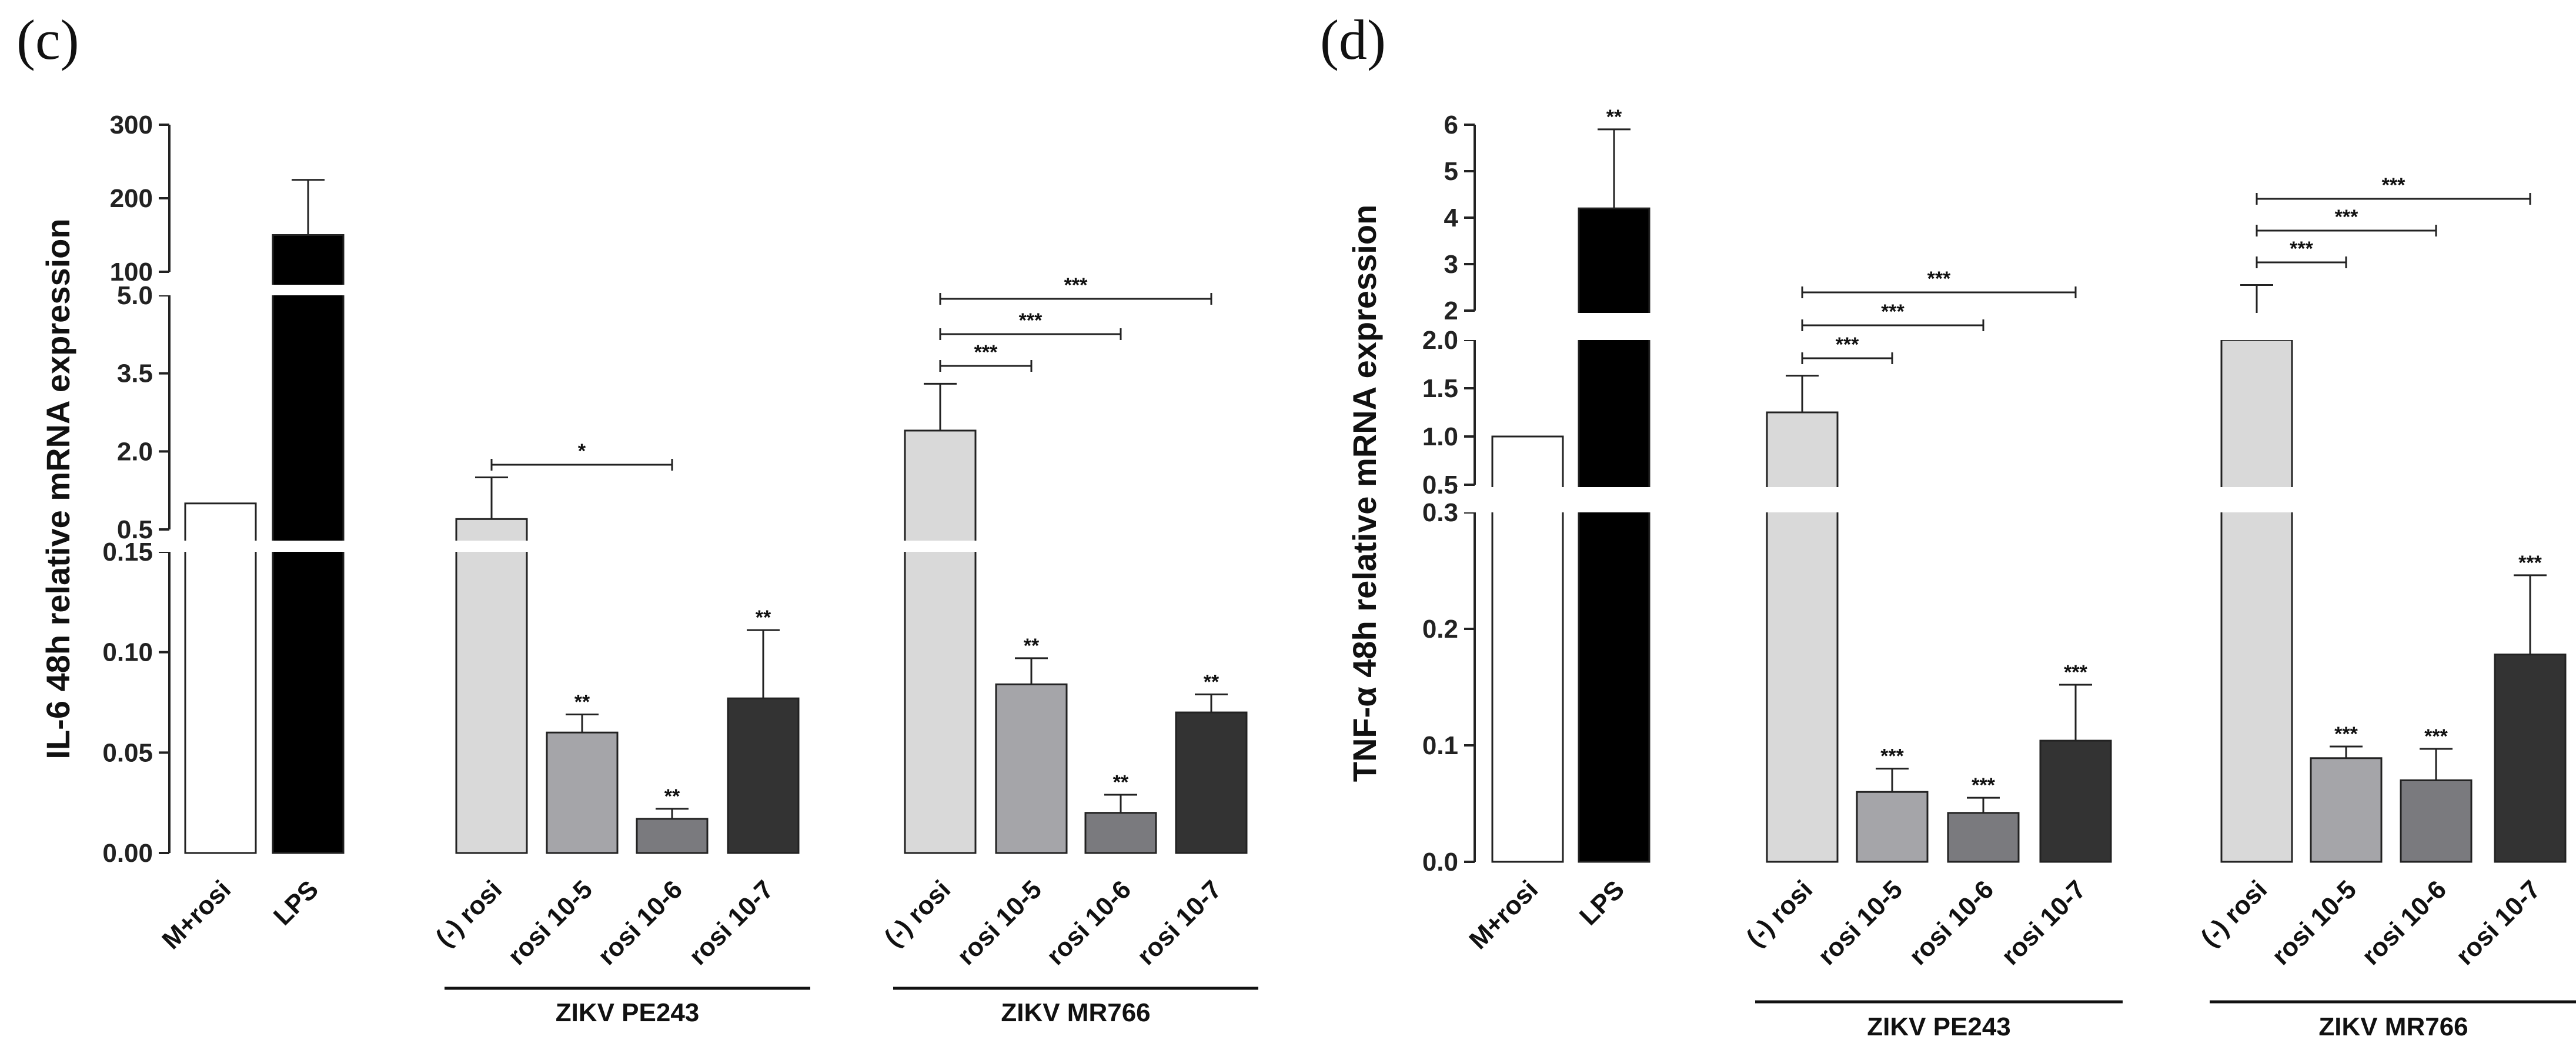 Image resolution: width=2576 pixels, height=1053 pixels. Describe the element at coordinates (127, 652) in the screenshot. I see `y-tick-label: 0.10` at that location.